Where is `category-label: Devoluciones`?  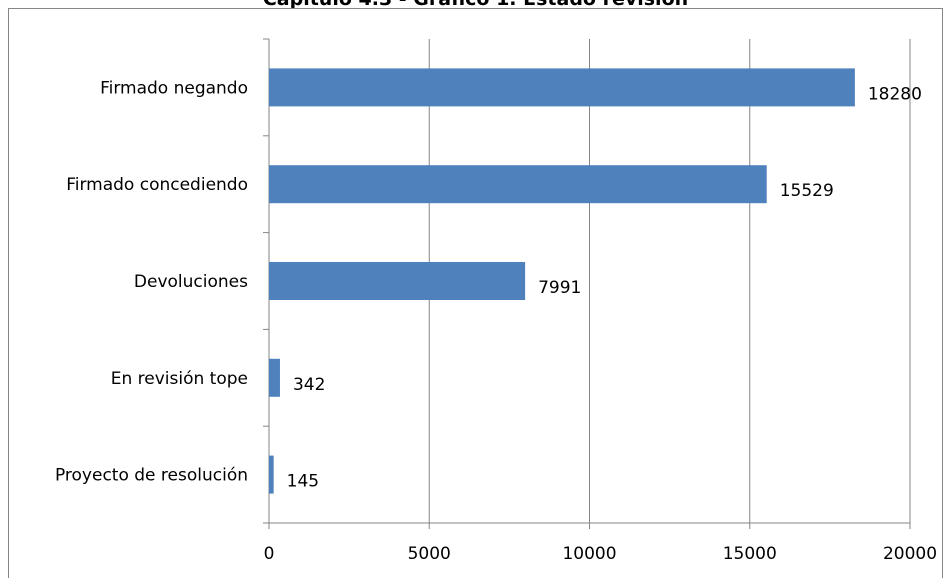
category-label: Devoluciones is located at coordinates (191, 282).